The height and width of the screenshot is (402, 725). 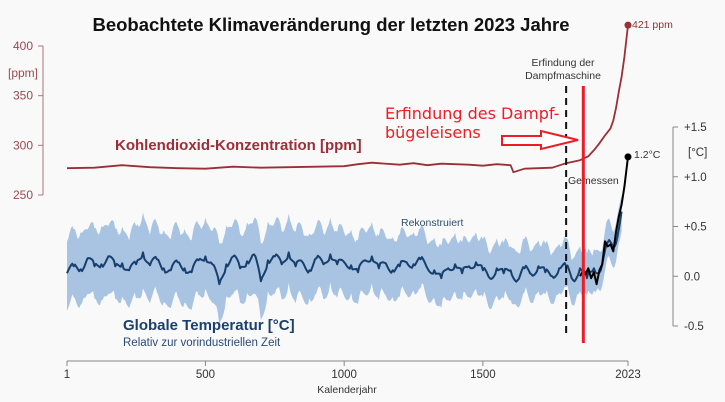 What do you see at coordinates (432, 223) in the screenshot?
I see `reconstructed-label: Rekonstruiert` at bounding box center [432, 223].